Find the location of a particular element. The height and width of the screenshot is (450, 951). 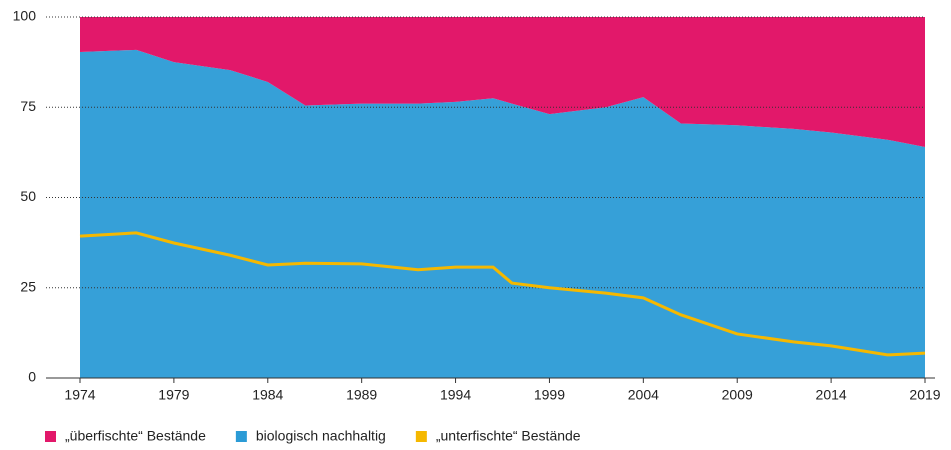

y-tick-label: 0 is located at coordinates (32, 377).